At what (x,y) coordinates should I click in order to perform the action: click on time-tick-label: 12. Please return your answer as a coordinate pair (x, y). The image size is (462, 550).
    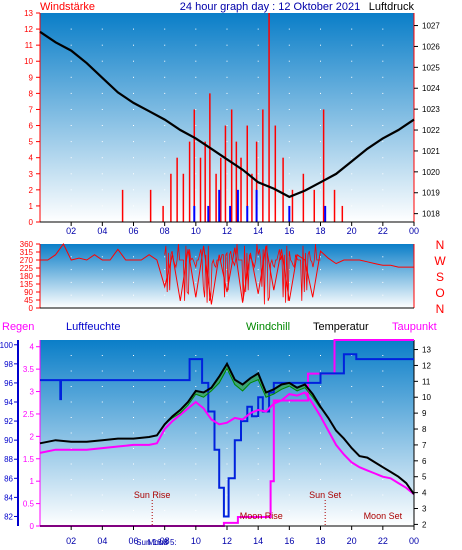
    Looking at the image, I should click on (227, 231).